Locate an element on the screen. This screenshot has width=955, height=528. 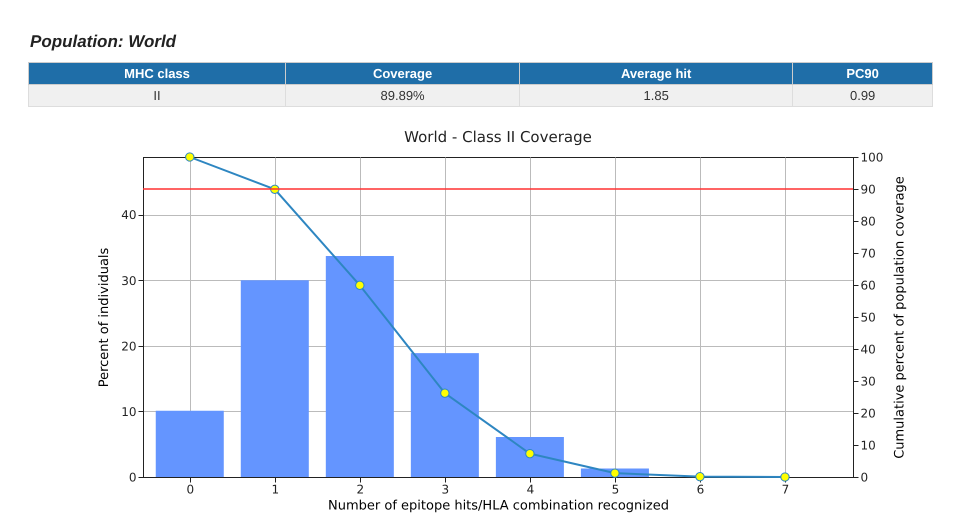
chart-title: World - Class II Coverage is located at coordinates (498, 137).